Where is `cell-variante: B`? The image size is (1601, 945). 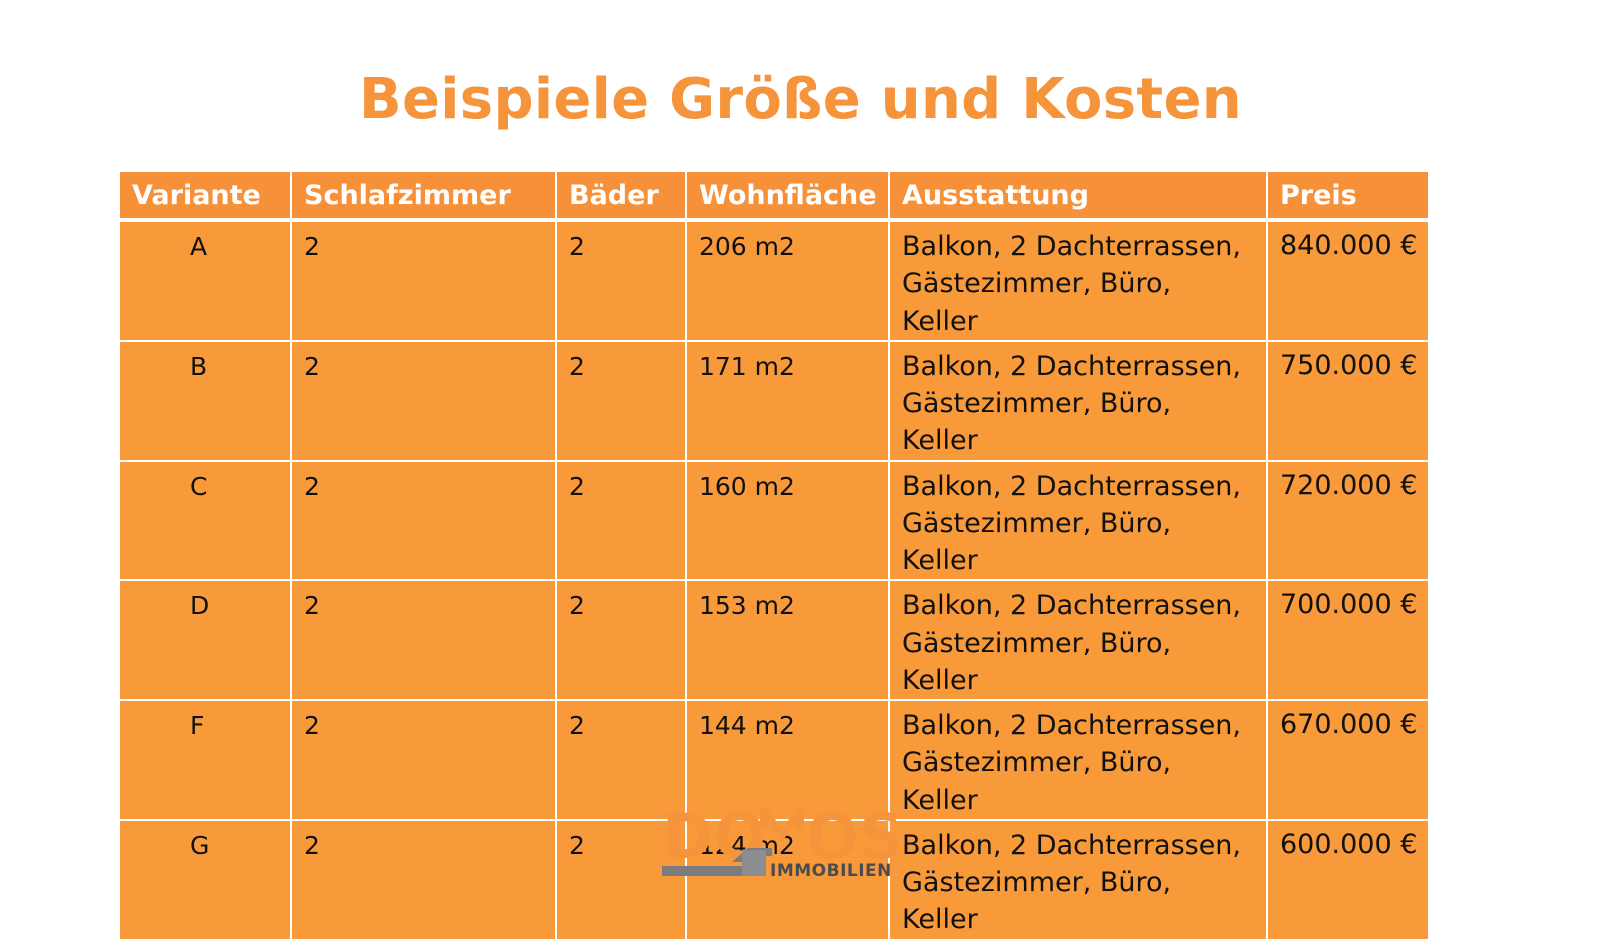 cell-variante: B is located at coordinates (205, 400).